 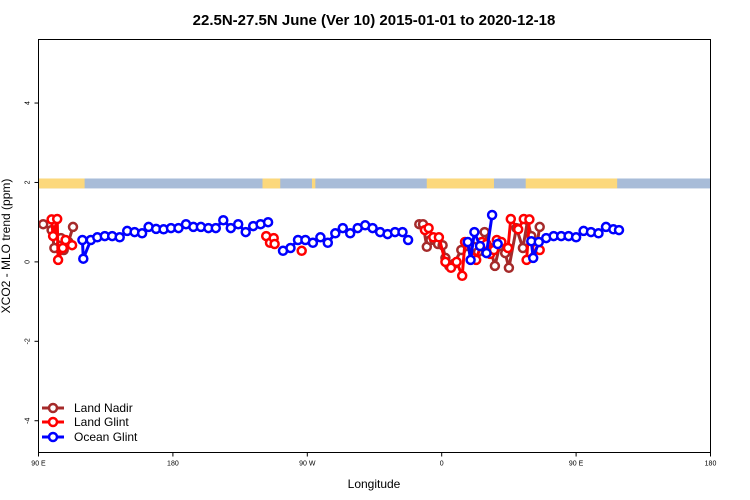 I want to click on series-layer, so click(x=331, y=245).